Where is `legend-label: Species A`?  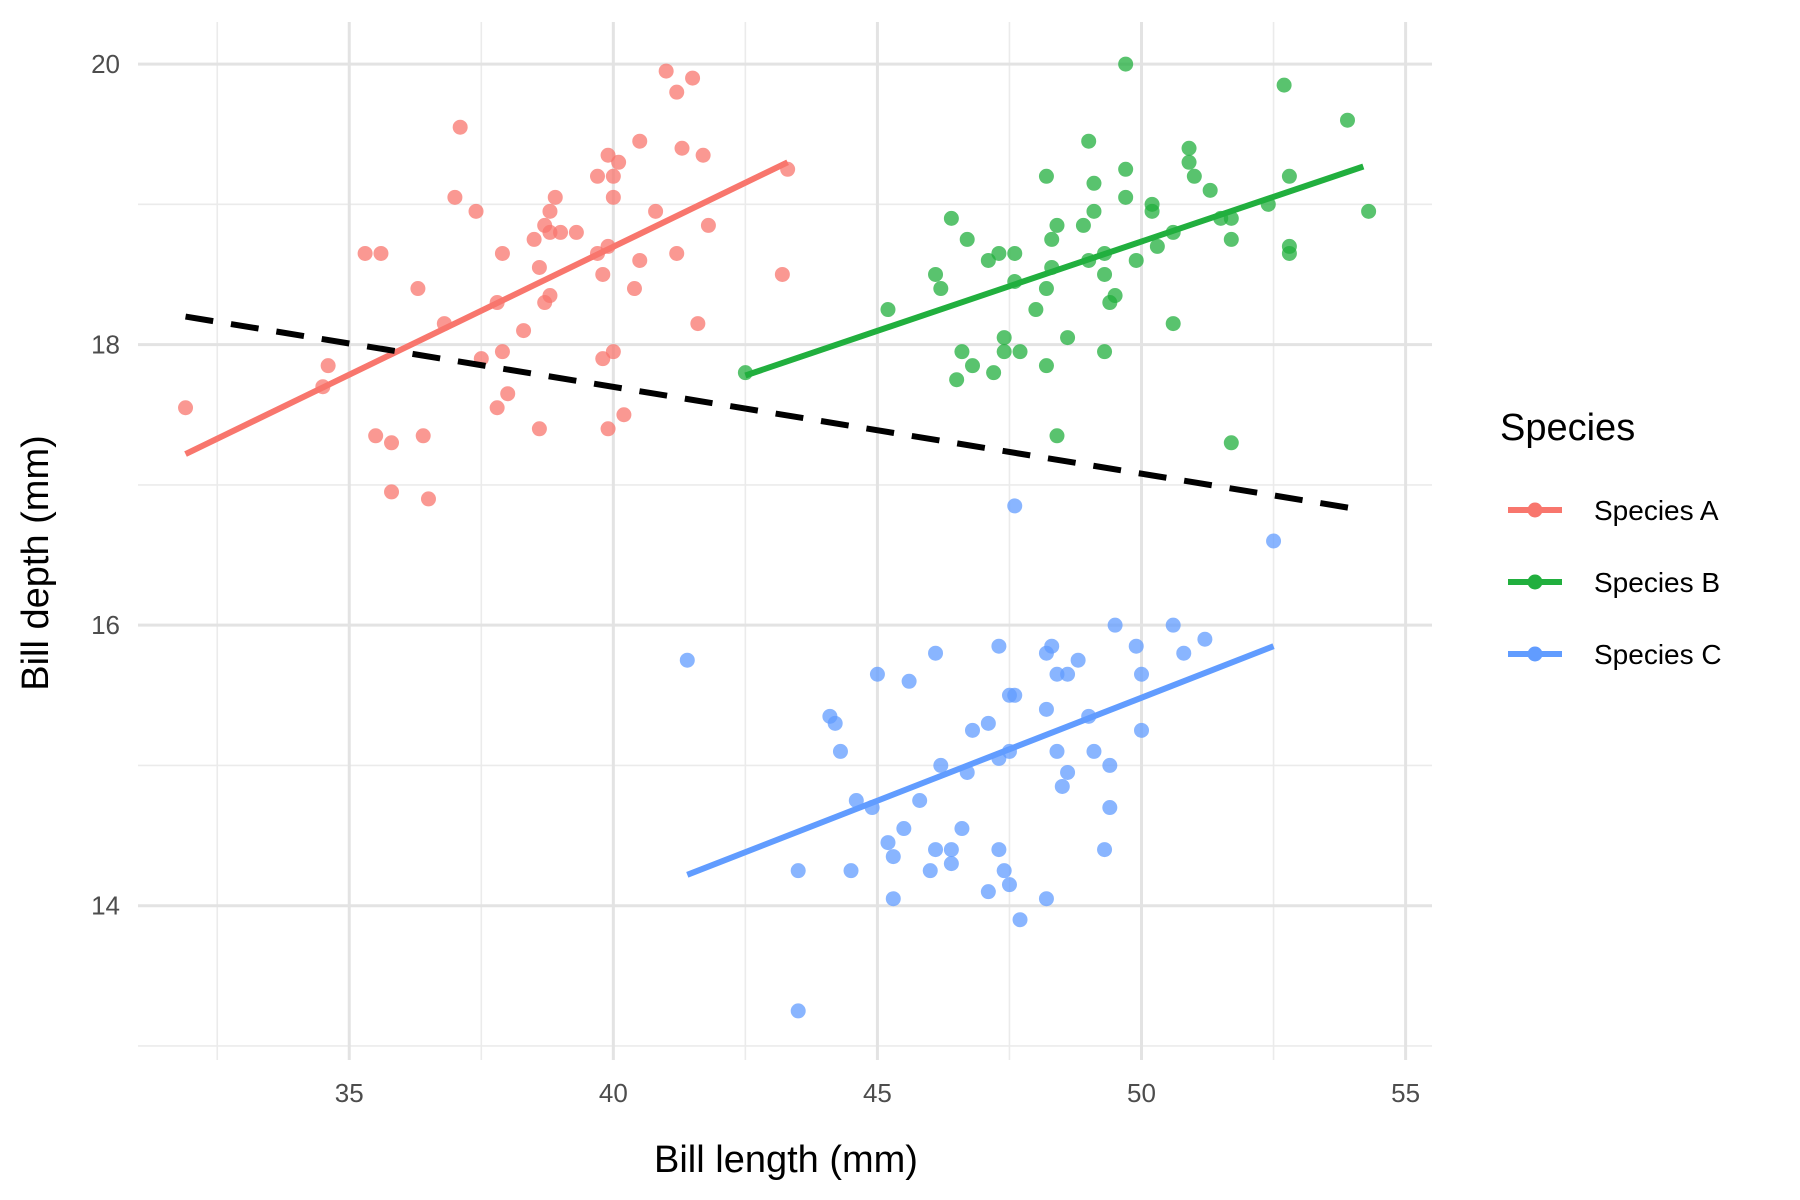
legend-label: Species A is located at coordinates (1656, 510).